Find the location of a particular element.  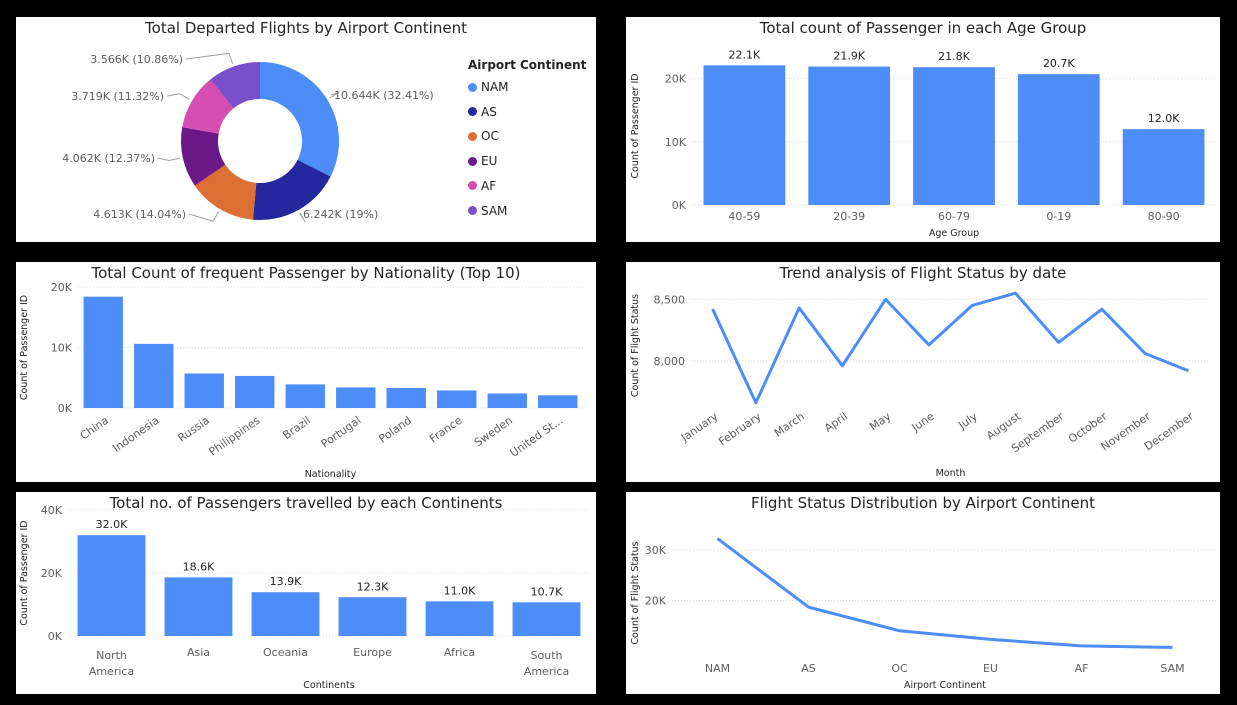

data-label: 22.1K is located at coordinates (745, 54).